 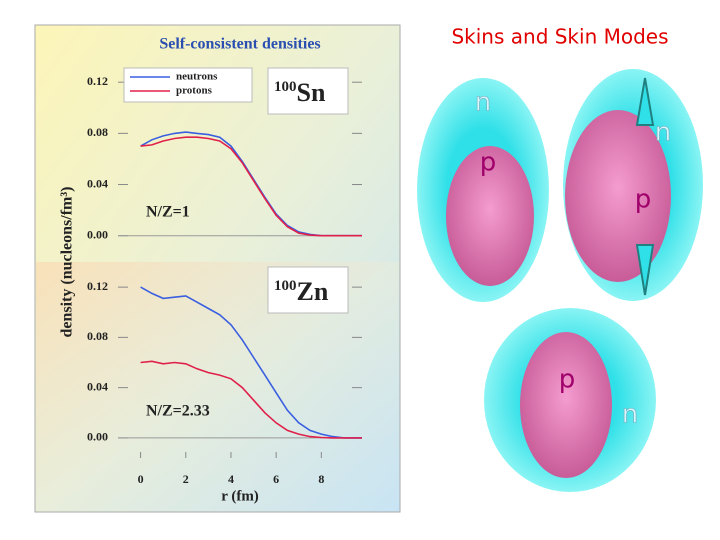 I want to click on y-axis-label: density (nucleons/fm³), so click(x=67, y=261).